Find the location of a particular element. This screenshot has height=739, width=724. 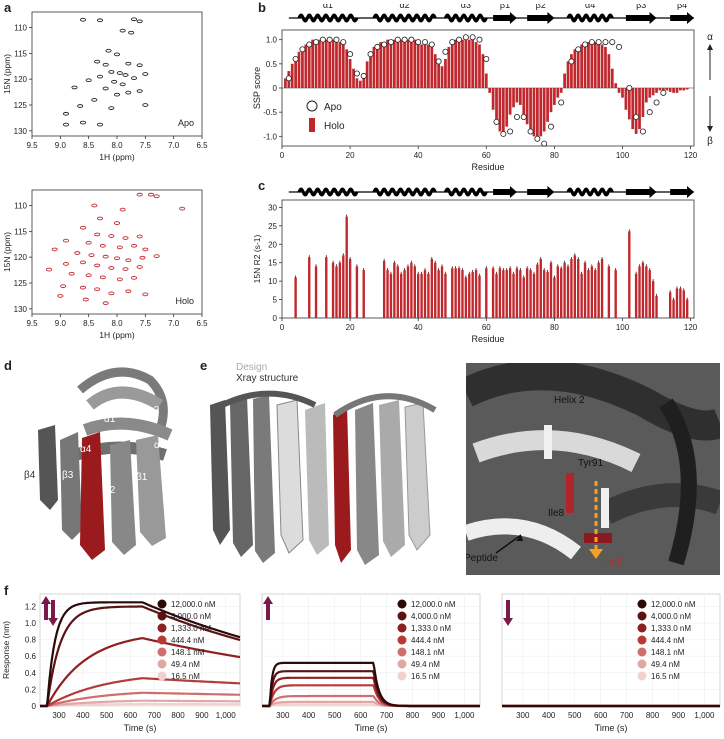

x-tick-label: 6.5 is located at coordinates (202, 145).